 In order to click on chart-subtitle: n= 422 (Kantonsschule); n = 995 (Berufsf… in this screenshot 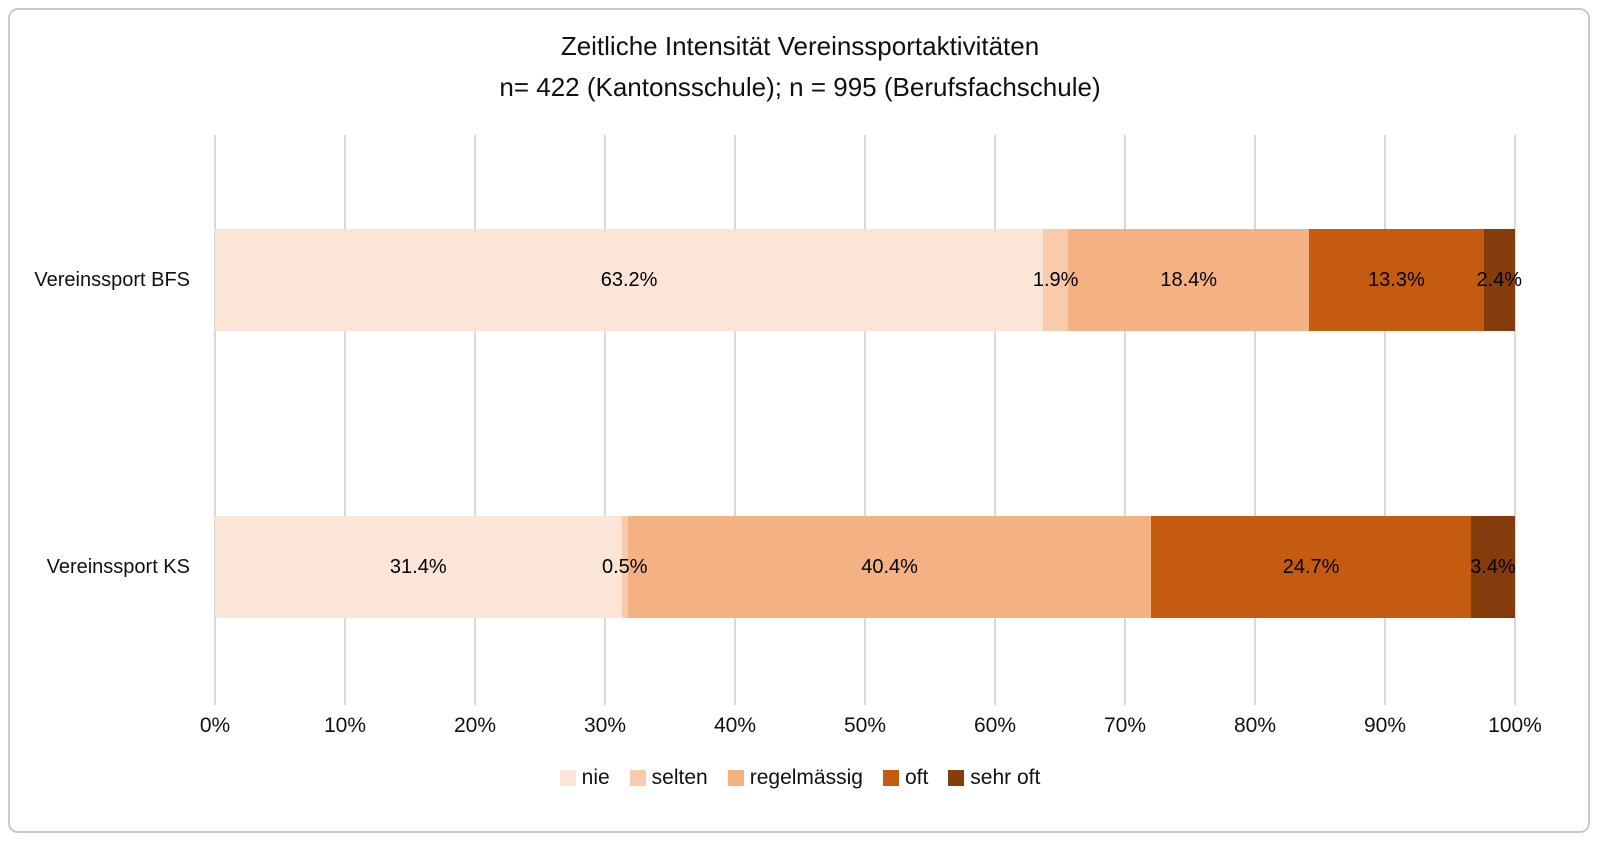, I will do `click(800, 87)`.